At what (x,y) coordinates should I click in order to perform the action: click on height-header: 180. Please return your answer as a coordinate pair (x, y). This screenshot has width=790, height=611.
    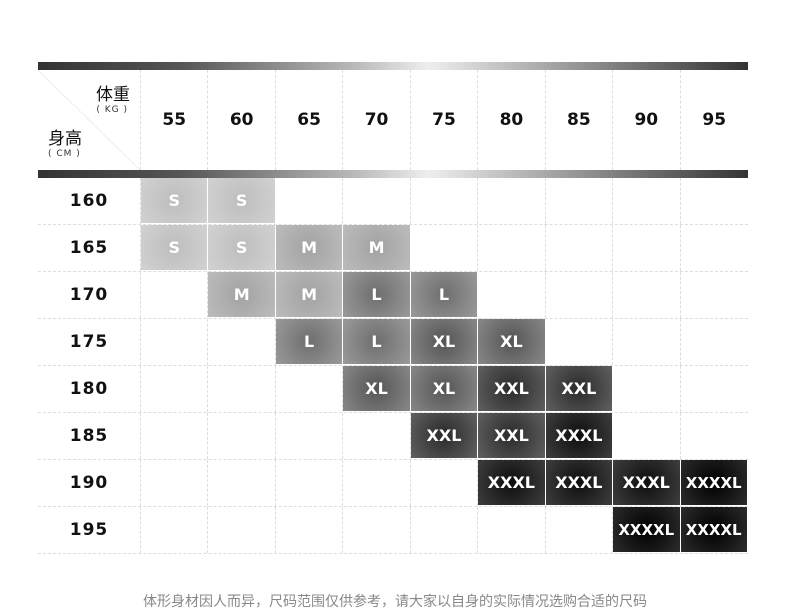
    Looking at the image, I should click on (89, 389).